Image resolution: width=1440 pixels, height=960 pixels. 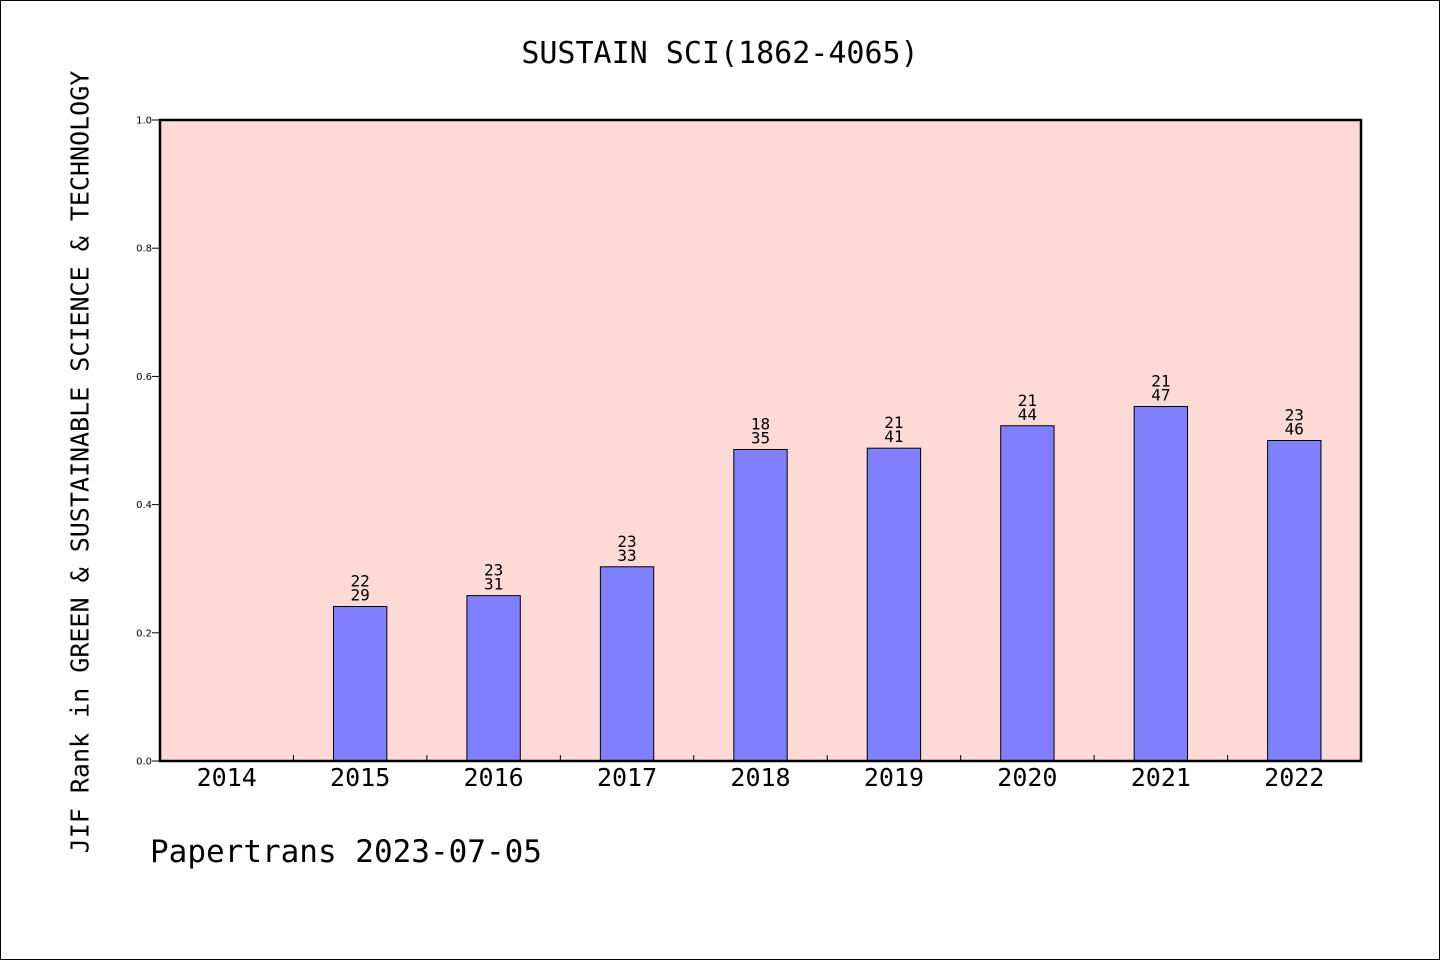 What do you see at coordinates (227, 777) in the screenshot?
I see `x-tick-label: 2014` at bounding box center [227, 777].